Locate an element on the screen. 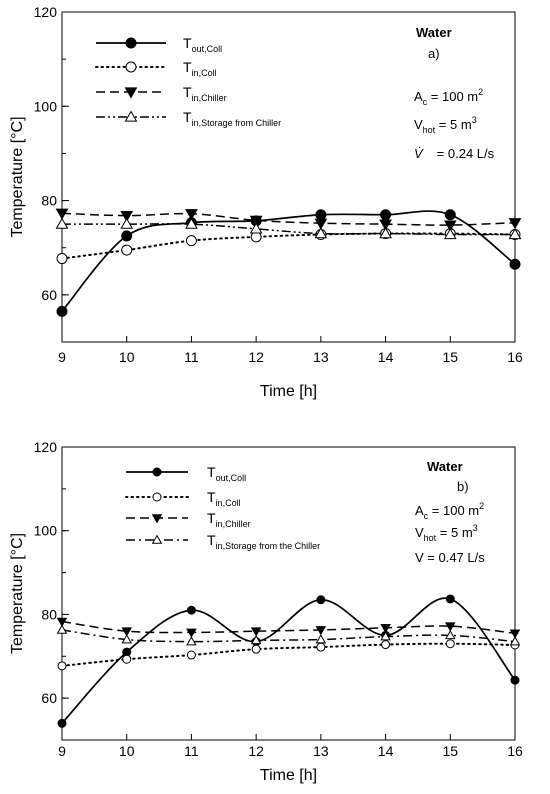  series-in-storage-from-the-chiller is located at coordinates (288, 635).